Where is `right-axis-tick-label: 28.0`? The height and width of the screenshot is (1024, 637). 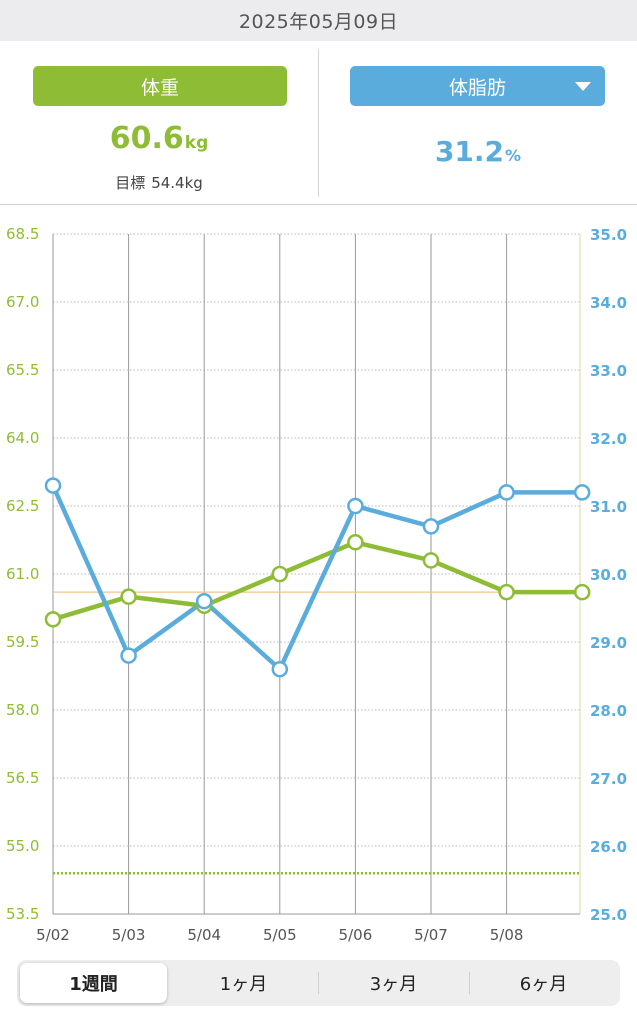
right-axis-tick-label: 28.0 is located at coordinates (608, 711).